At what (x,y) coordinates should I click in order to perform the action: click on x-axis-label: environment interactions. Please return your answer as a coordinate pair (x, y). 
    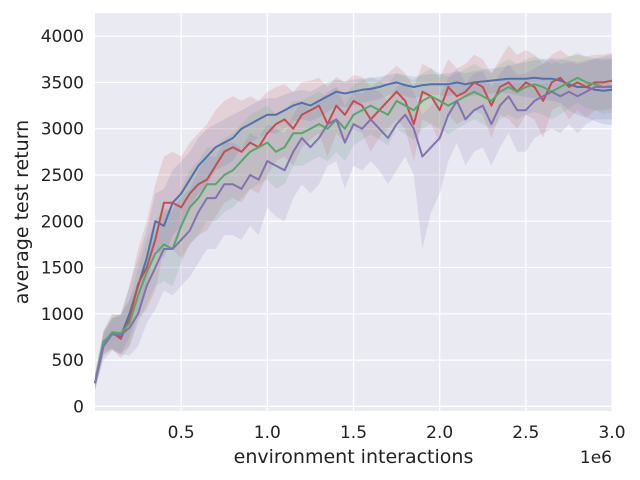
    Looking at the image, I should click on (354, 457).